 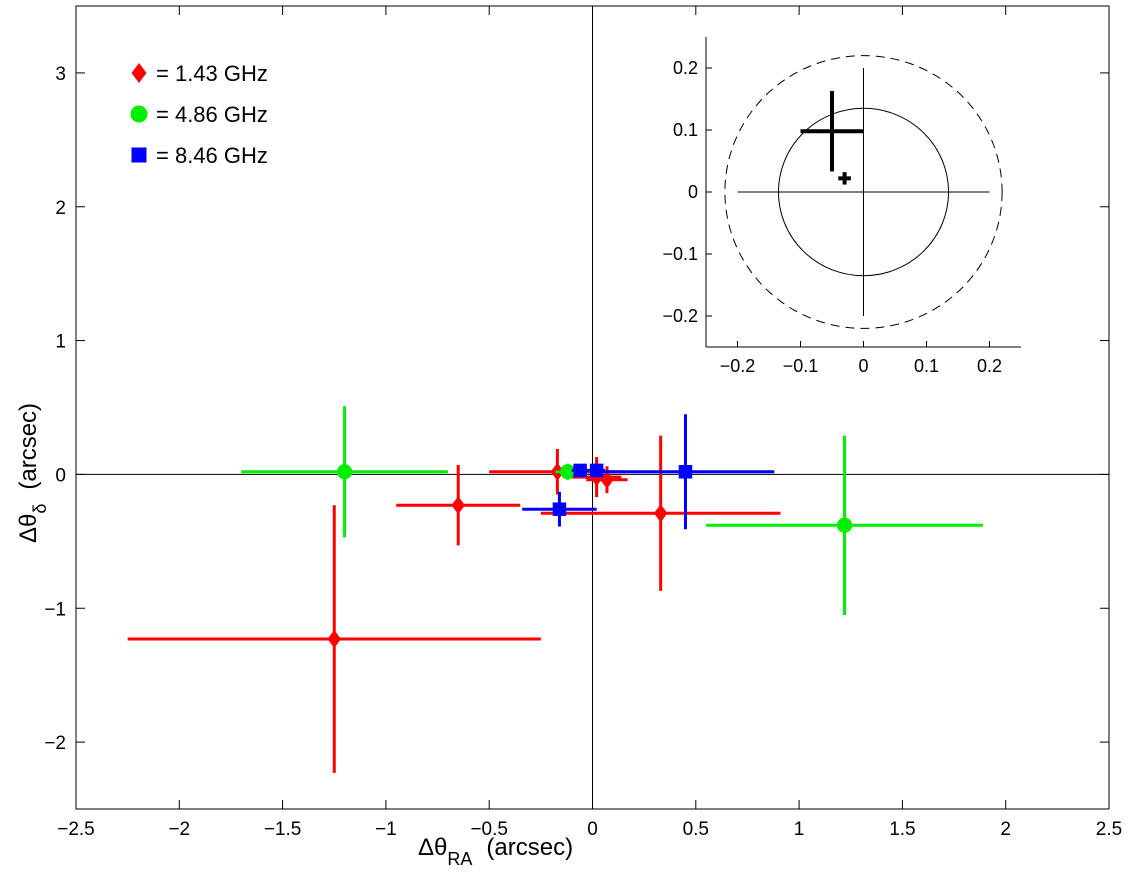 What do you see at coordinates (801, 366) in the screenshot?
I see `inset-x-tick-label: −0.1` at bounding box center [801, 366].